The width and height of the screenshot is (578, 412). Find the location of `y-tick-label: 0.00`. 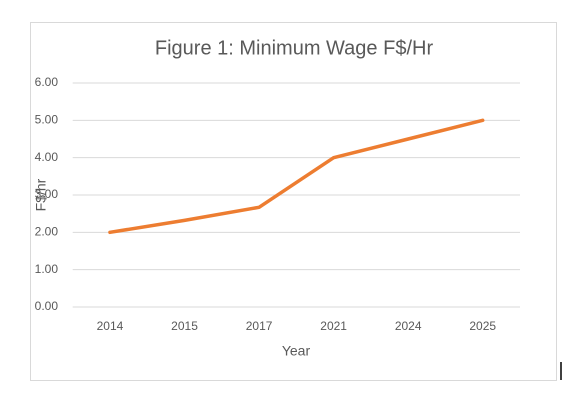

y-tick-label: 0.00 is located at coordinates (47, 306).